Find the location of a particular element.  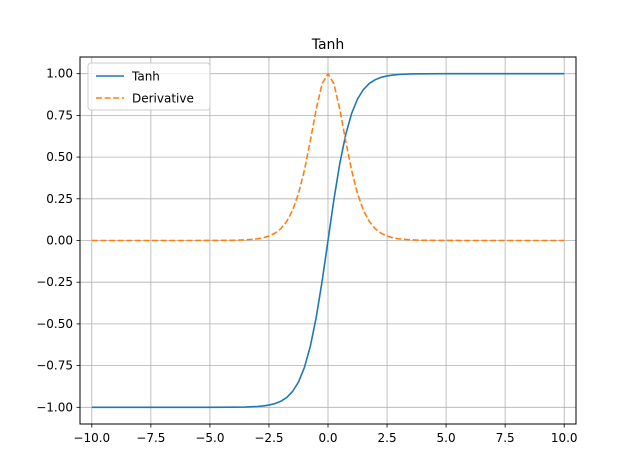

legend-label-tanh: Tanh is located at coordinates (145, 77).